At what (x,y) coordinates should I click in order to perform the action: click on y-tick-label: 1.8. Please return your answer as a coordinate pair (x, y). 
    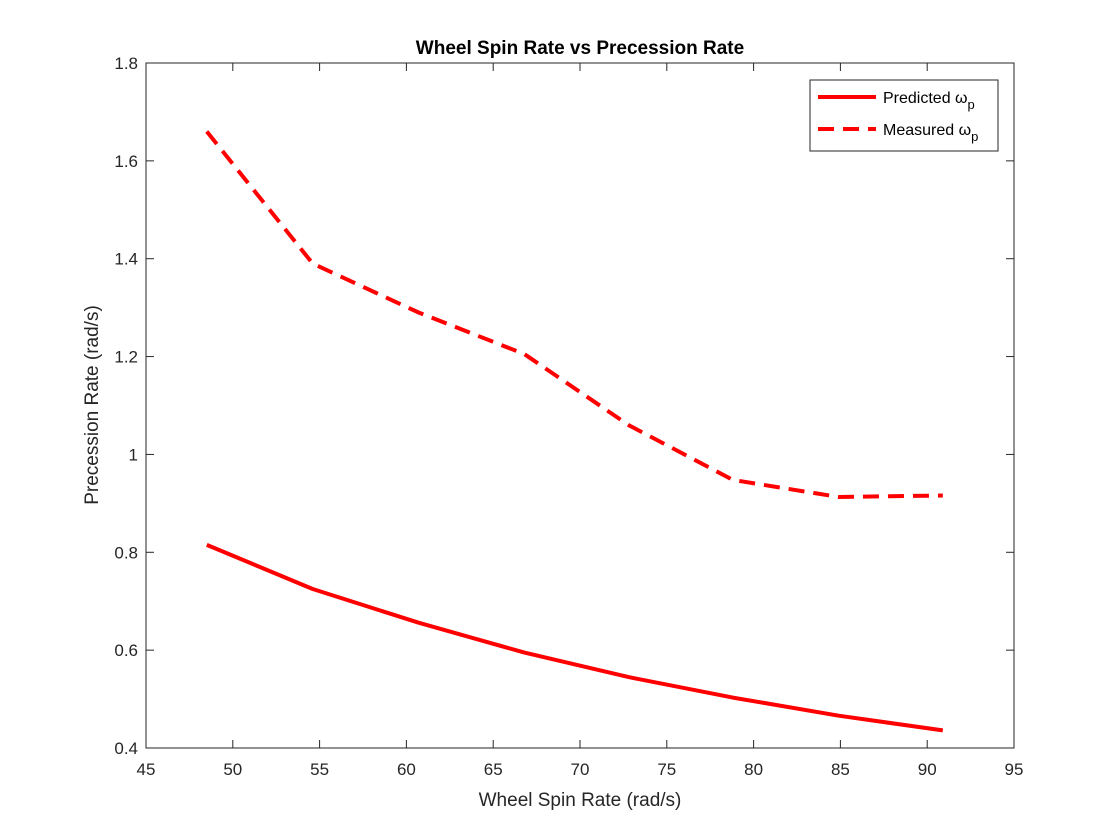
    Looking at the image, I should click on (126, 63).